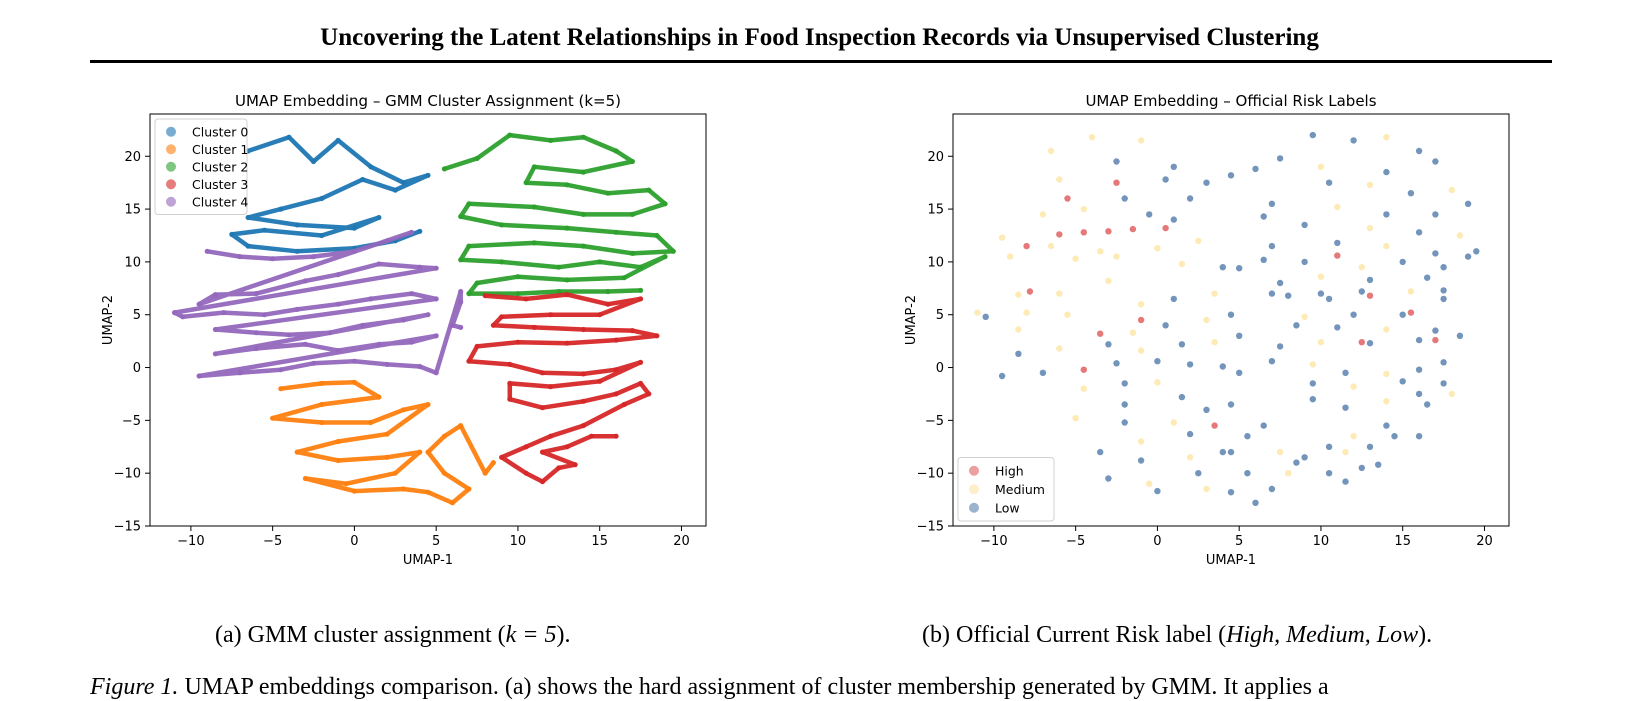 Image resolution: width=1639 pixels, height=701 pixels. What do you see at coordinates (974, 489) in the screenshot?
I see `legend-marker` at bounding box center [974, 489].